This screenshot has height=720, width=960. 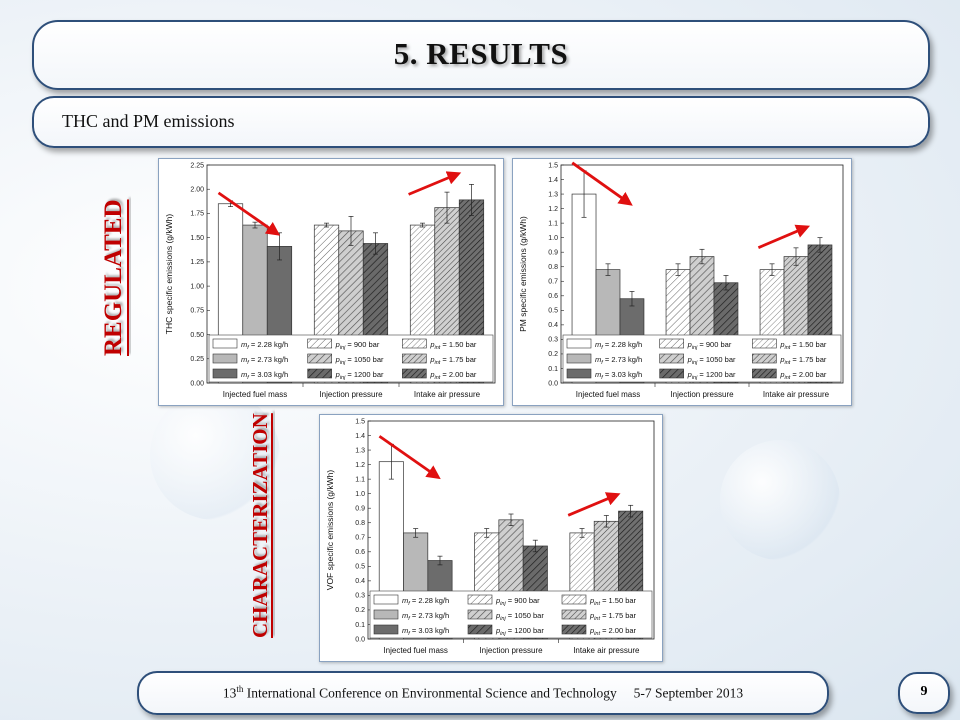 What do you see at coordinates (197, 383) in the screenshot?
I see `y-tick-label: 0.00` at bounding box center [197, 383].